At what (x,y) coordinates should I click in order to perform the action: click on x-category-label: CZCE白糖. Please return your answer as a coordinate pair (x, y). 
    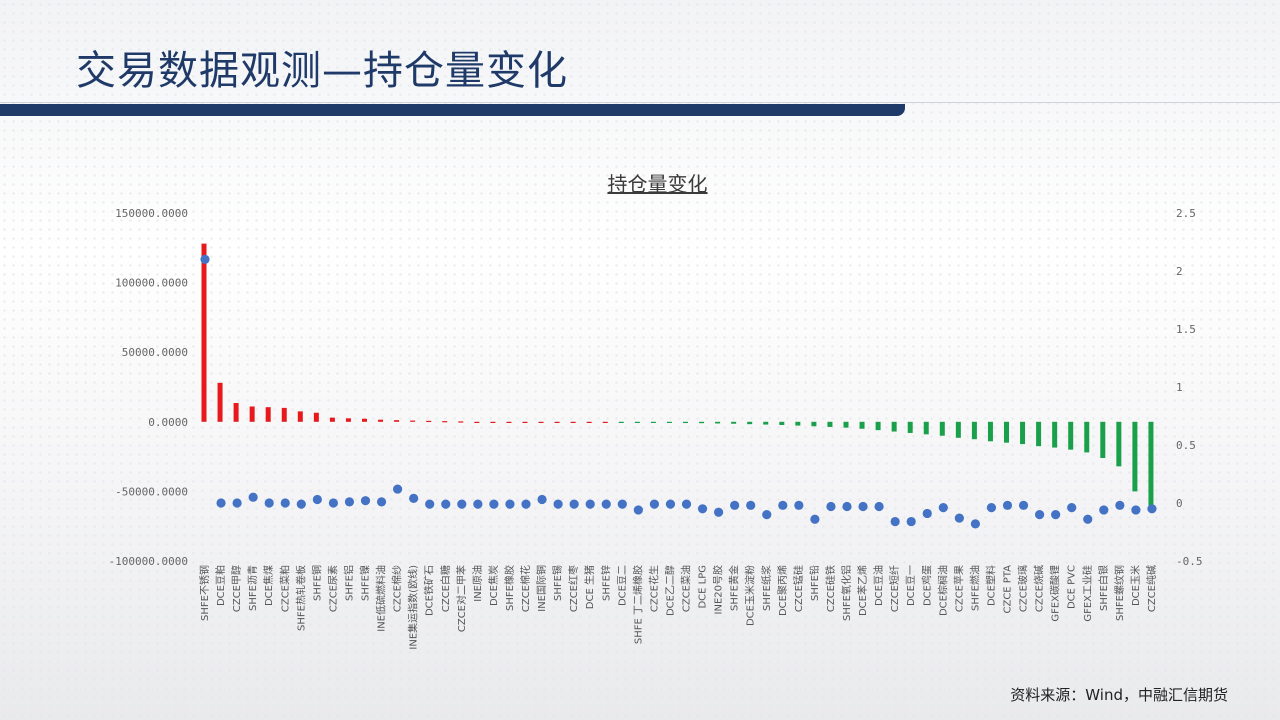
    Looking at the image, I should click on (445, 588).